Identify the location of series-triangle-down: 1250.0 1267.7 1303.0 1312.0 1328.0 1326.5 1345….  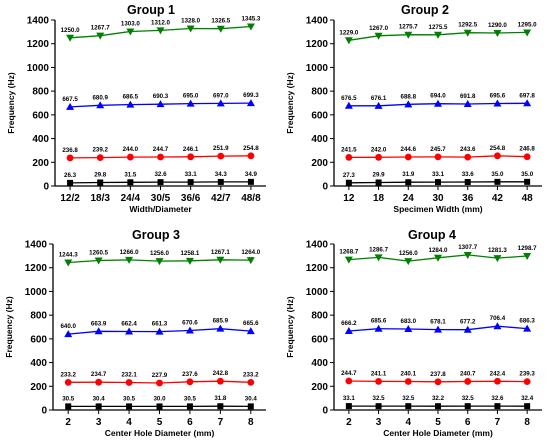
(161, 28).